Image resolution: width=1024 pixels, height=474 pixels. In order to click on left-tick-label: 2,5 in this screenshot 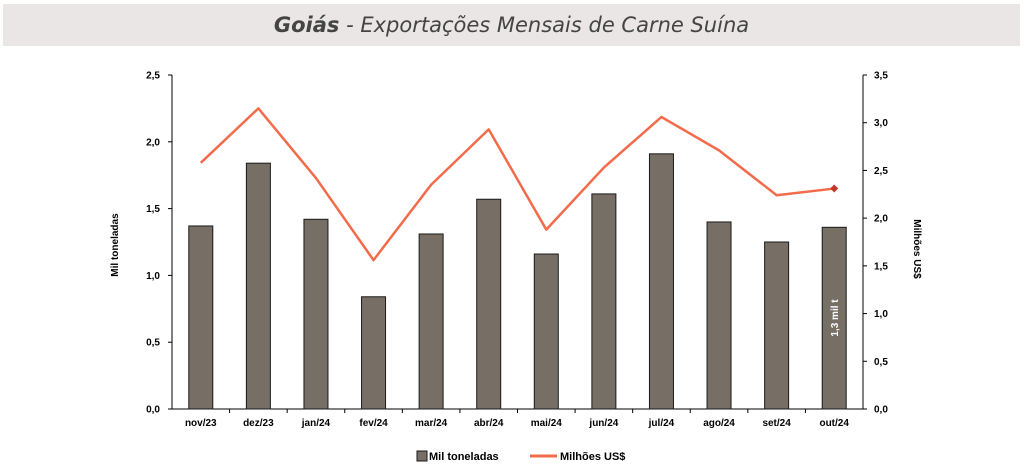, I will do `click(153, 76)`.